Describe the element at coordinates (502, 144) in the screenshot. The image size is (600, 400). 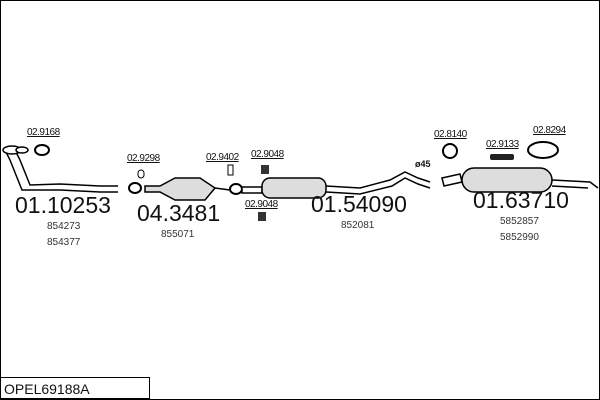
I see `accessory-label: 02.9133` at that location.